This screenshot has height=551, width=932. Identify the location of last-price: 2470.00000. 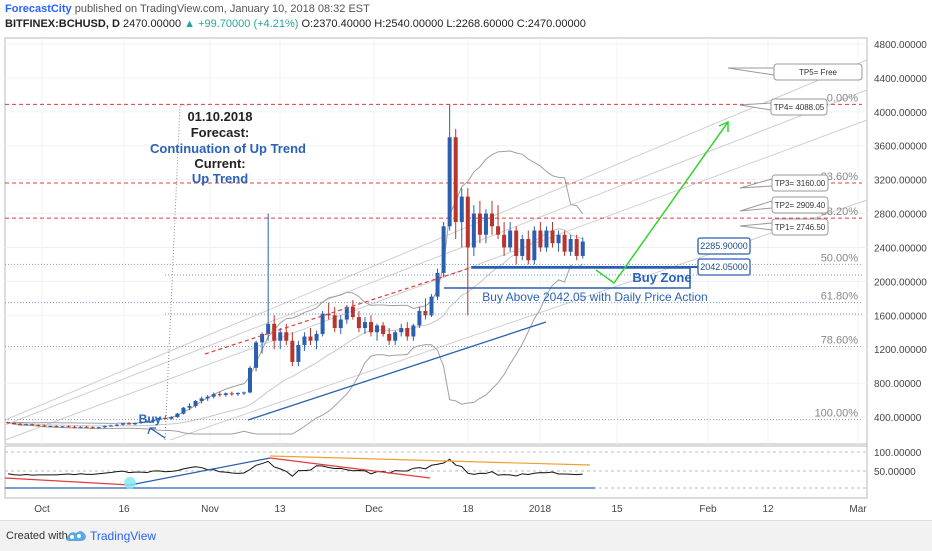
(152, 24).